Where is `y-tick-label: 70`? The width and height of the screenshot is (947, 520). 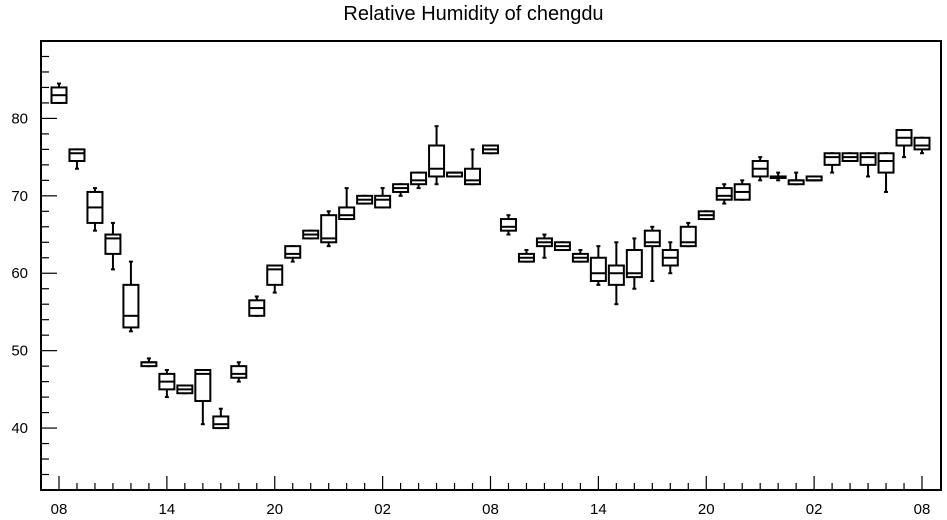
y-tick-label: 70 is located at coordinates (19, 196).